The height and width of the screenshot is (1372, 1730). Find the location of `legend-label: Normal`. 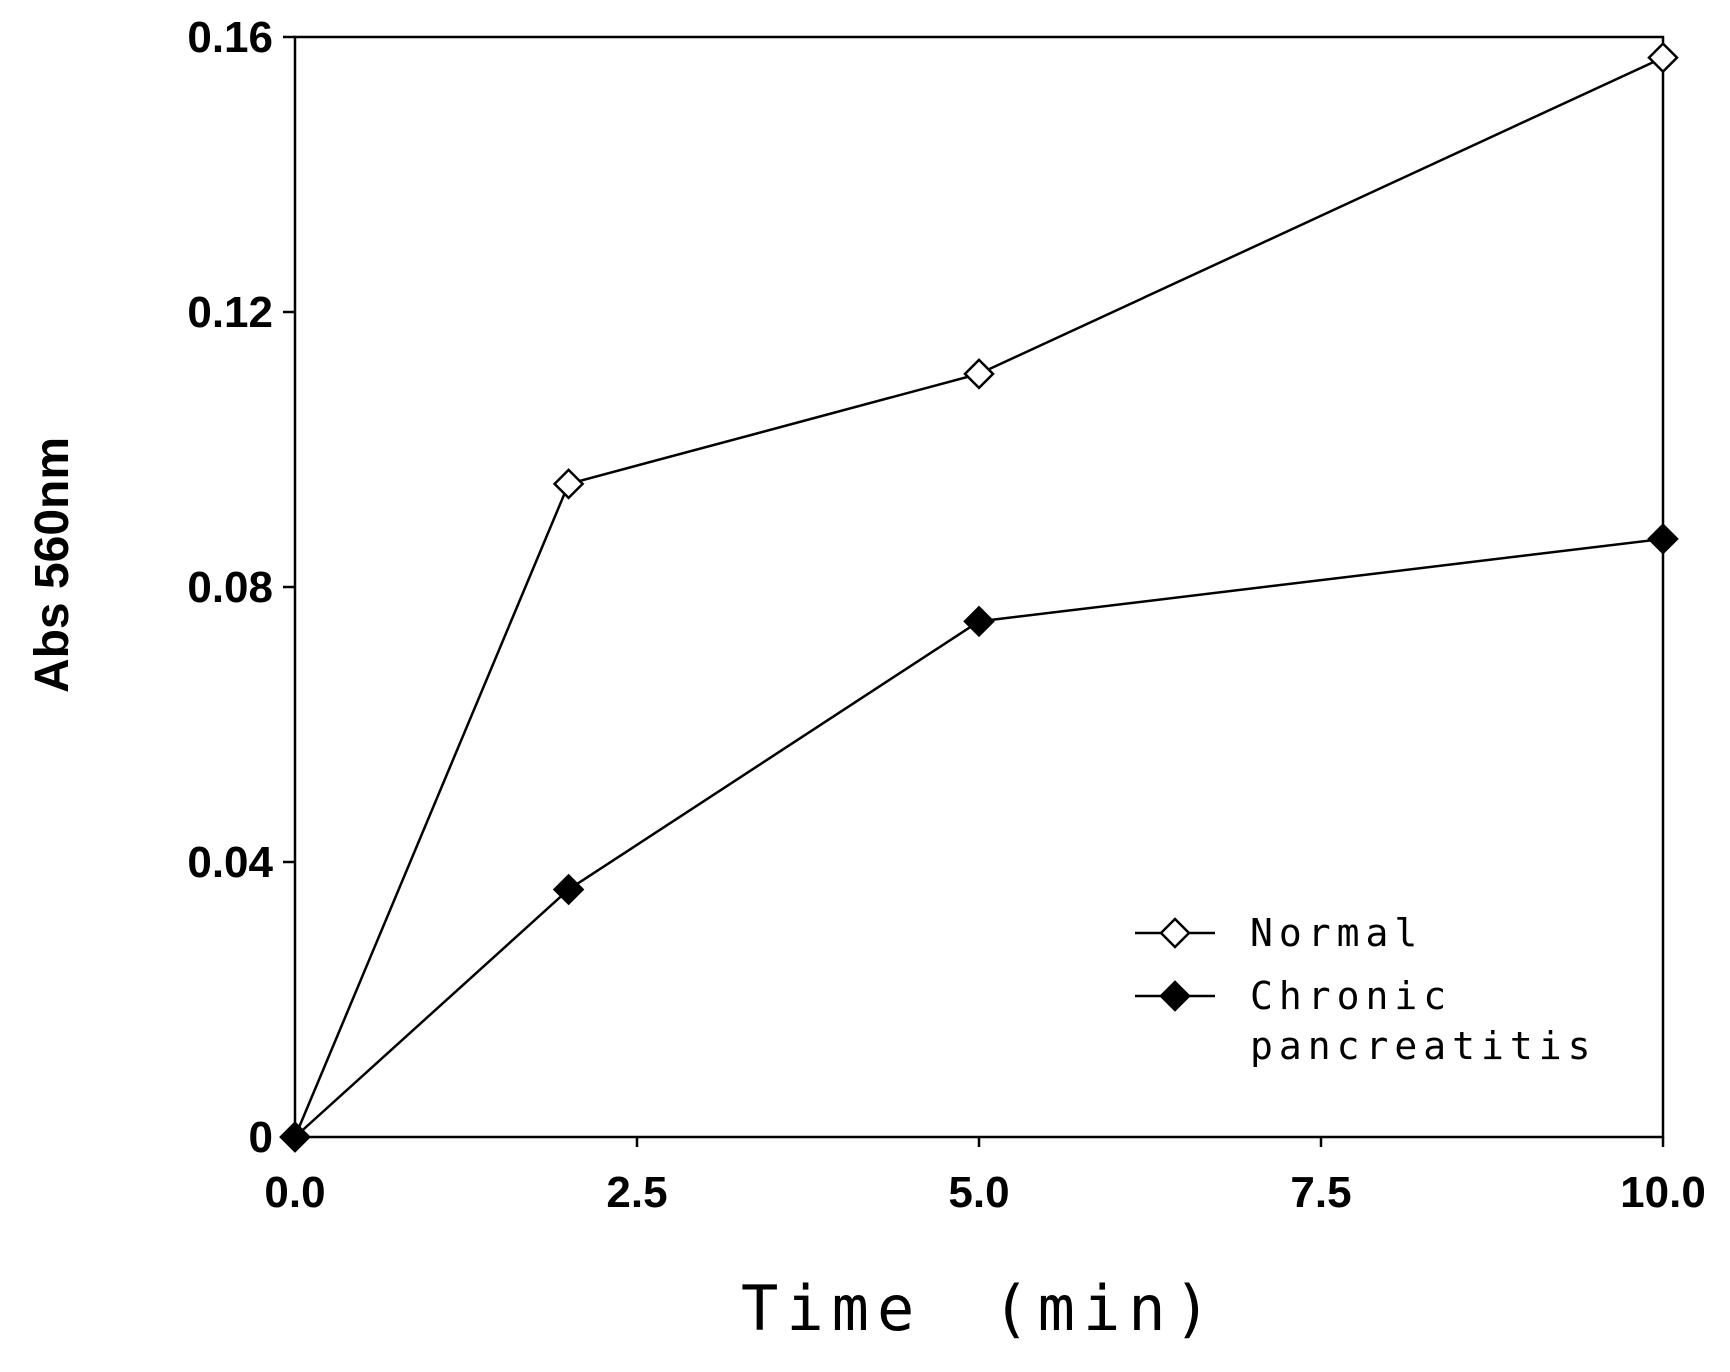

legend-label: Normal is located at coordinates (1336, 933).